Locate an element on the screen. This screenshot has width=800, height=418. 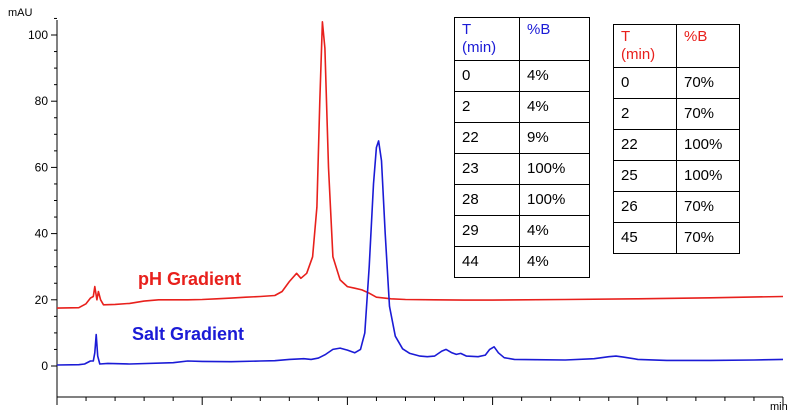
ph-row: 26 70% is located at coordinates (676, 207).